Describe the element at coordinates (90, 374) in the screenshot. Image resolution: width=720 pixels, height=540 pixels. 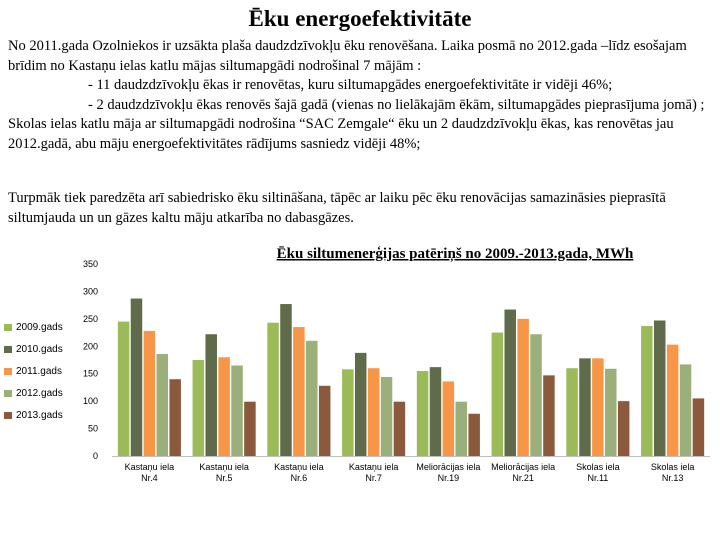
I see `y-tick-label: 150` at that location.